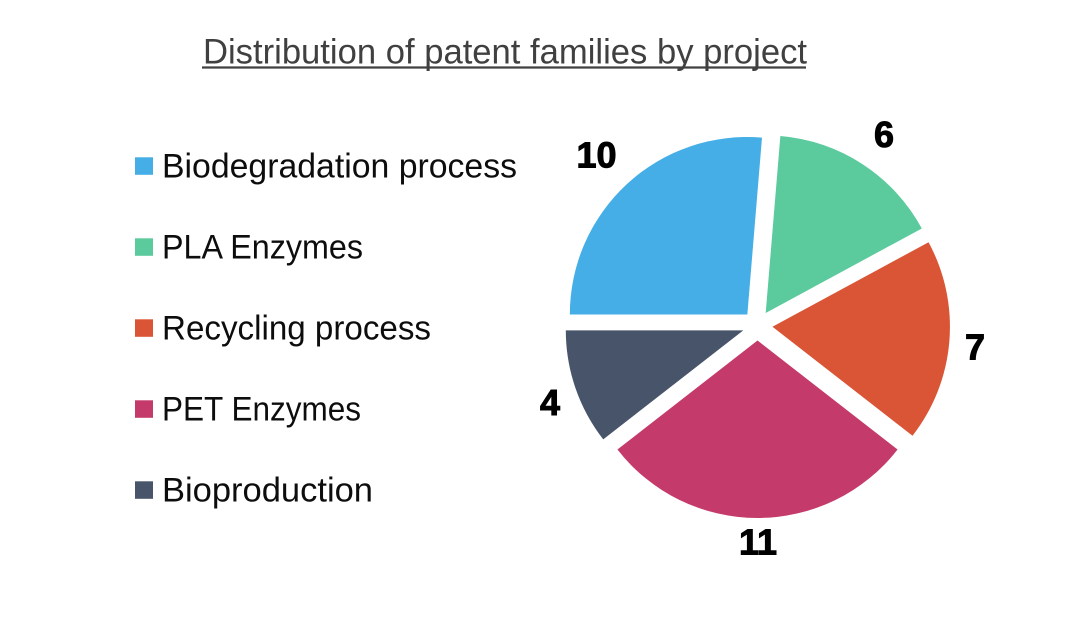  What do you see at coordinates (758, 542) in the screenshot?
I see `svg-text: 11` at bounding box center [758, 542].